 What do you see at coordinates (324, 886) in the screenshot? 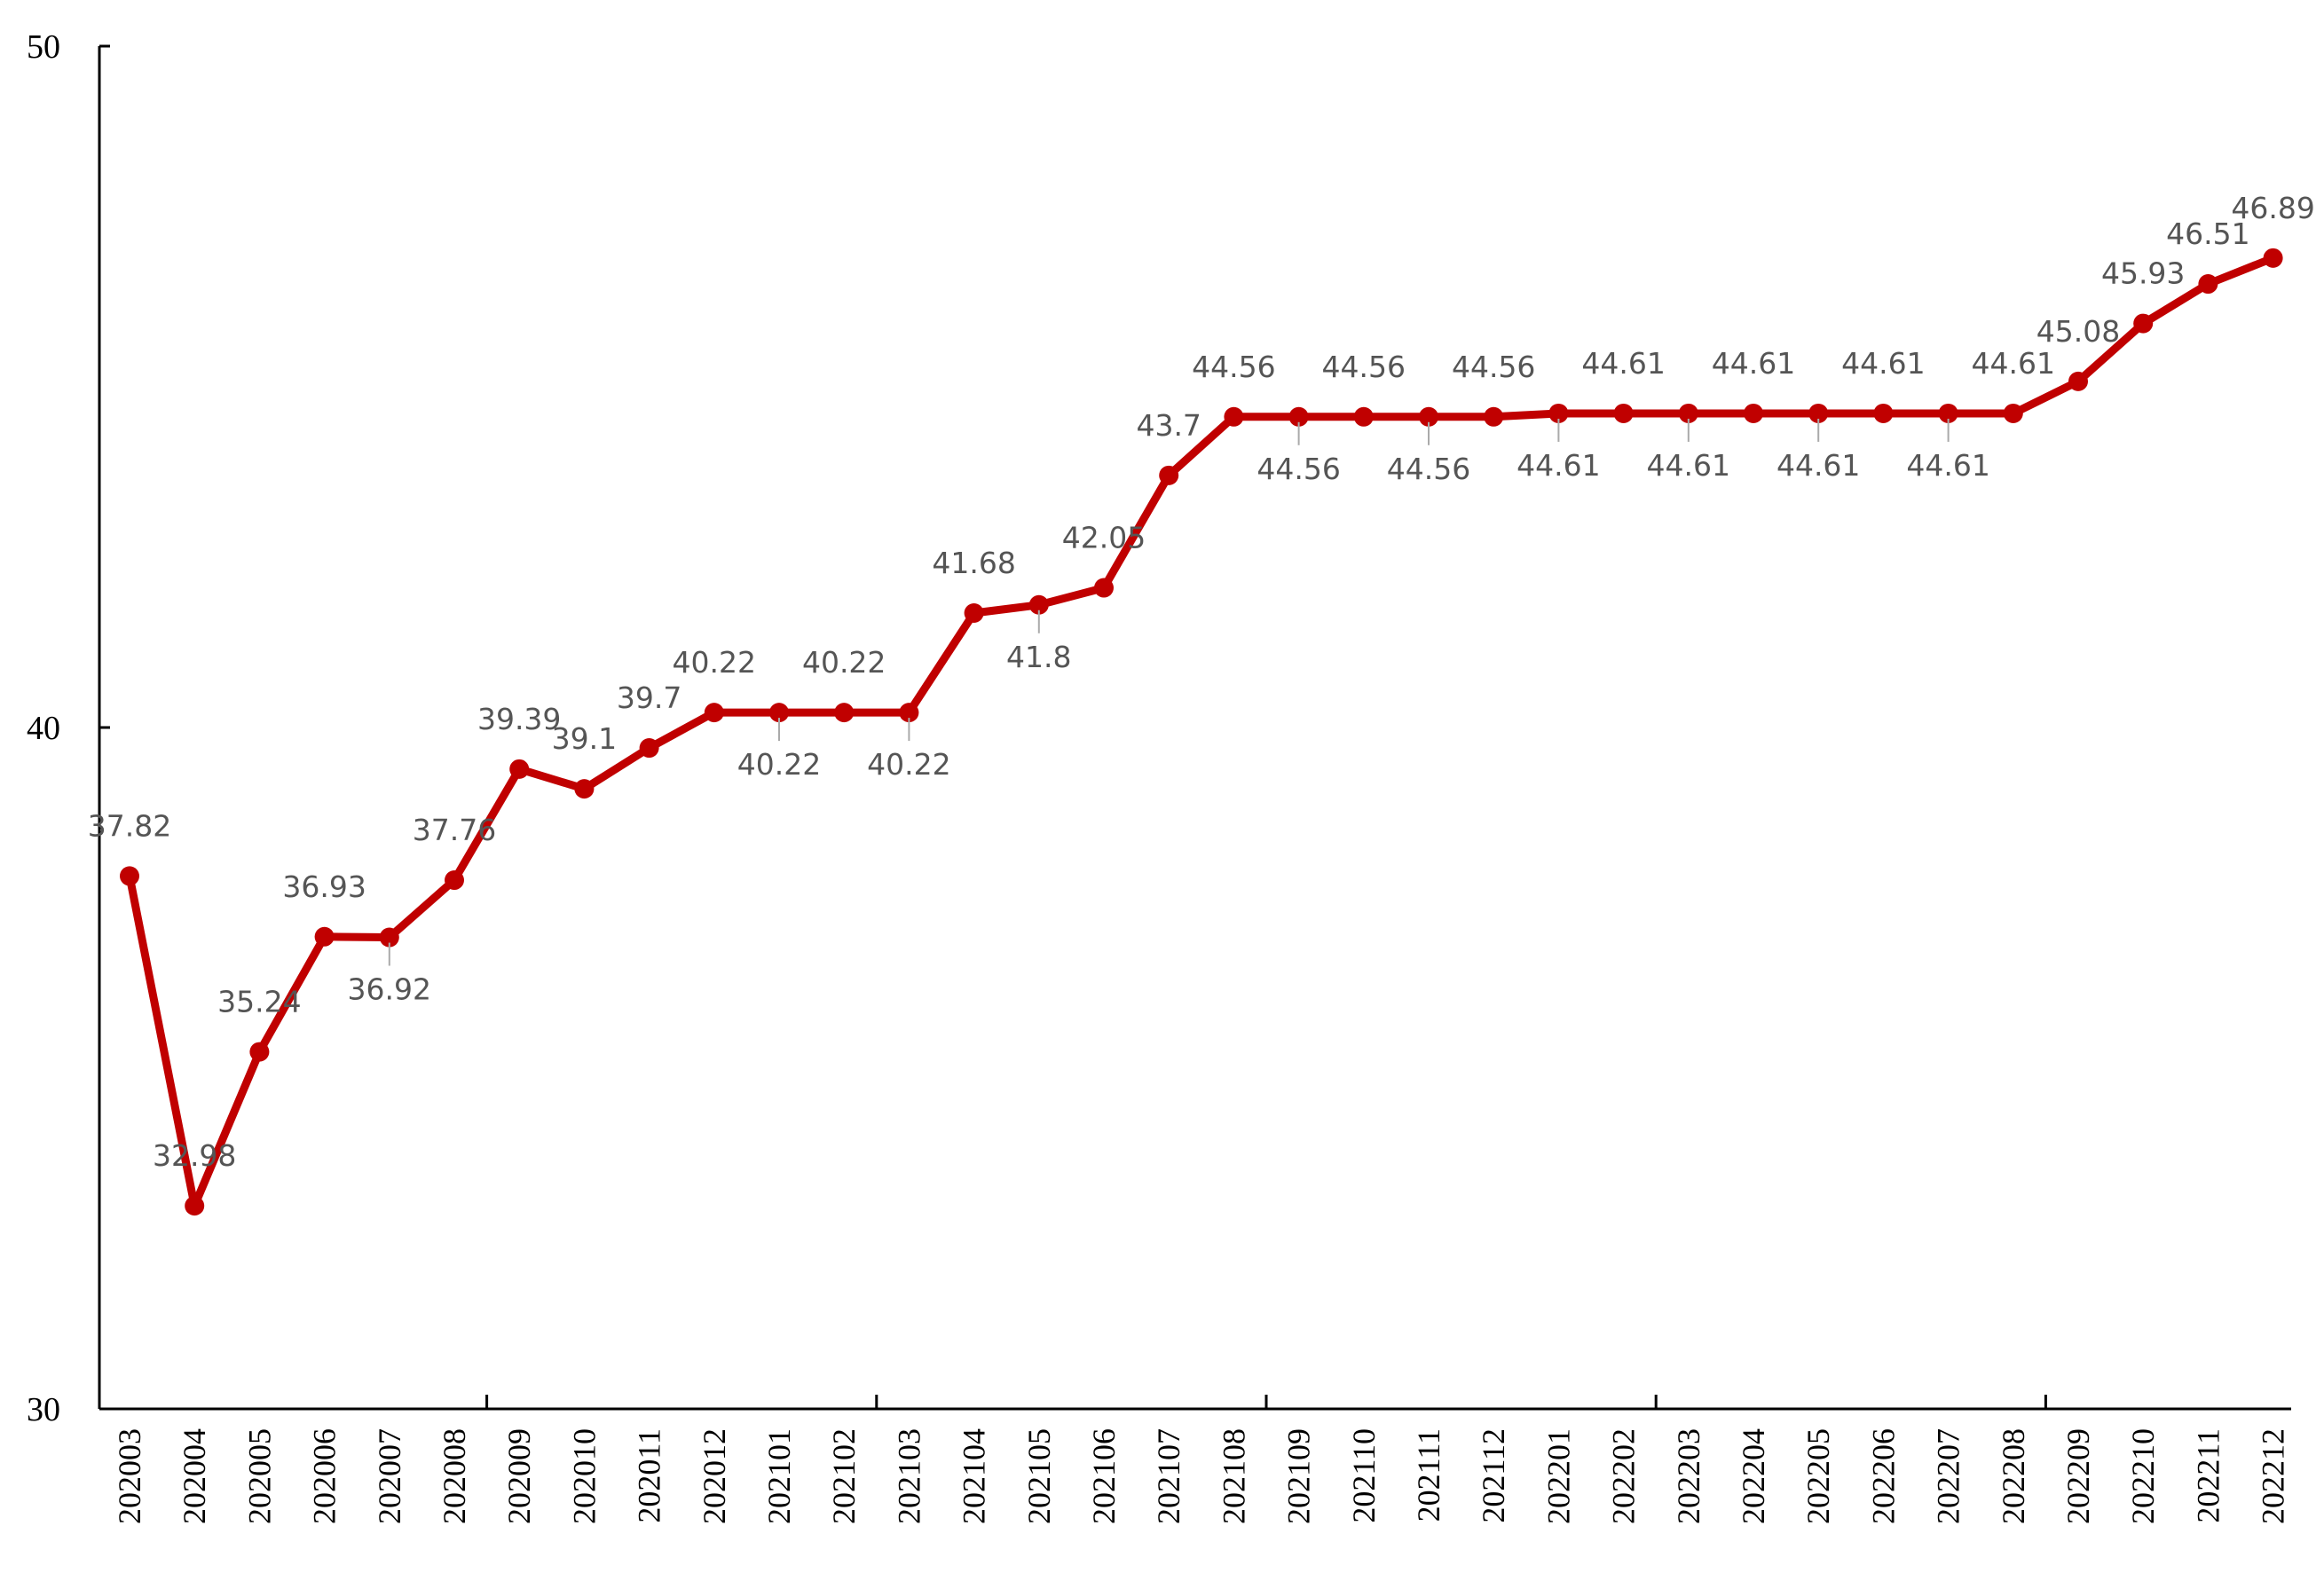
I see `data-label: 36.93` at bounding box center [324, 886].